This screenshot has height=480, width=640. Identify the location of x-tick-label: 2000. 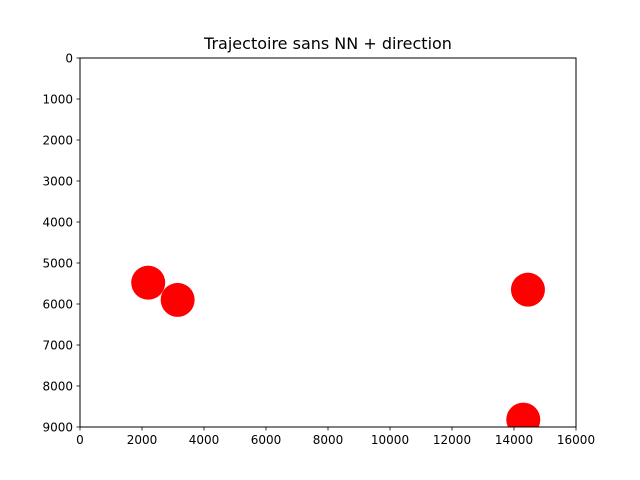
(142, 440).